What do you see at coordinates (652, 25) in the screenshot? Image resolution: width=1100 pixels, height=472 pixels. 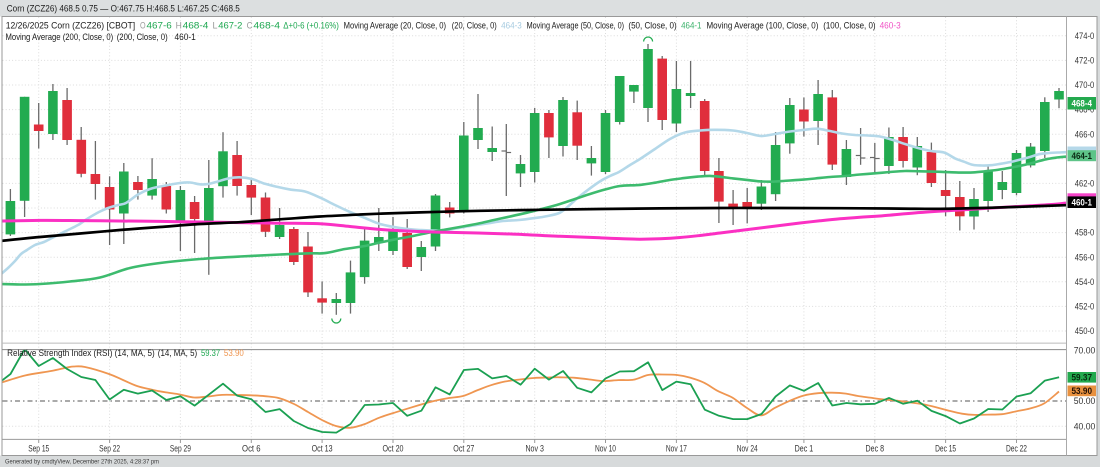 I see `svg-text: (50, Close, 0)` at bounding box center [652, 25].